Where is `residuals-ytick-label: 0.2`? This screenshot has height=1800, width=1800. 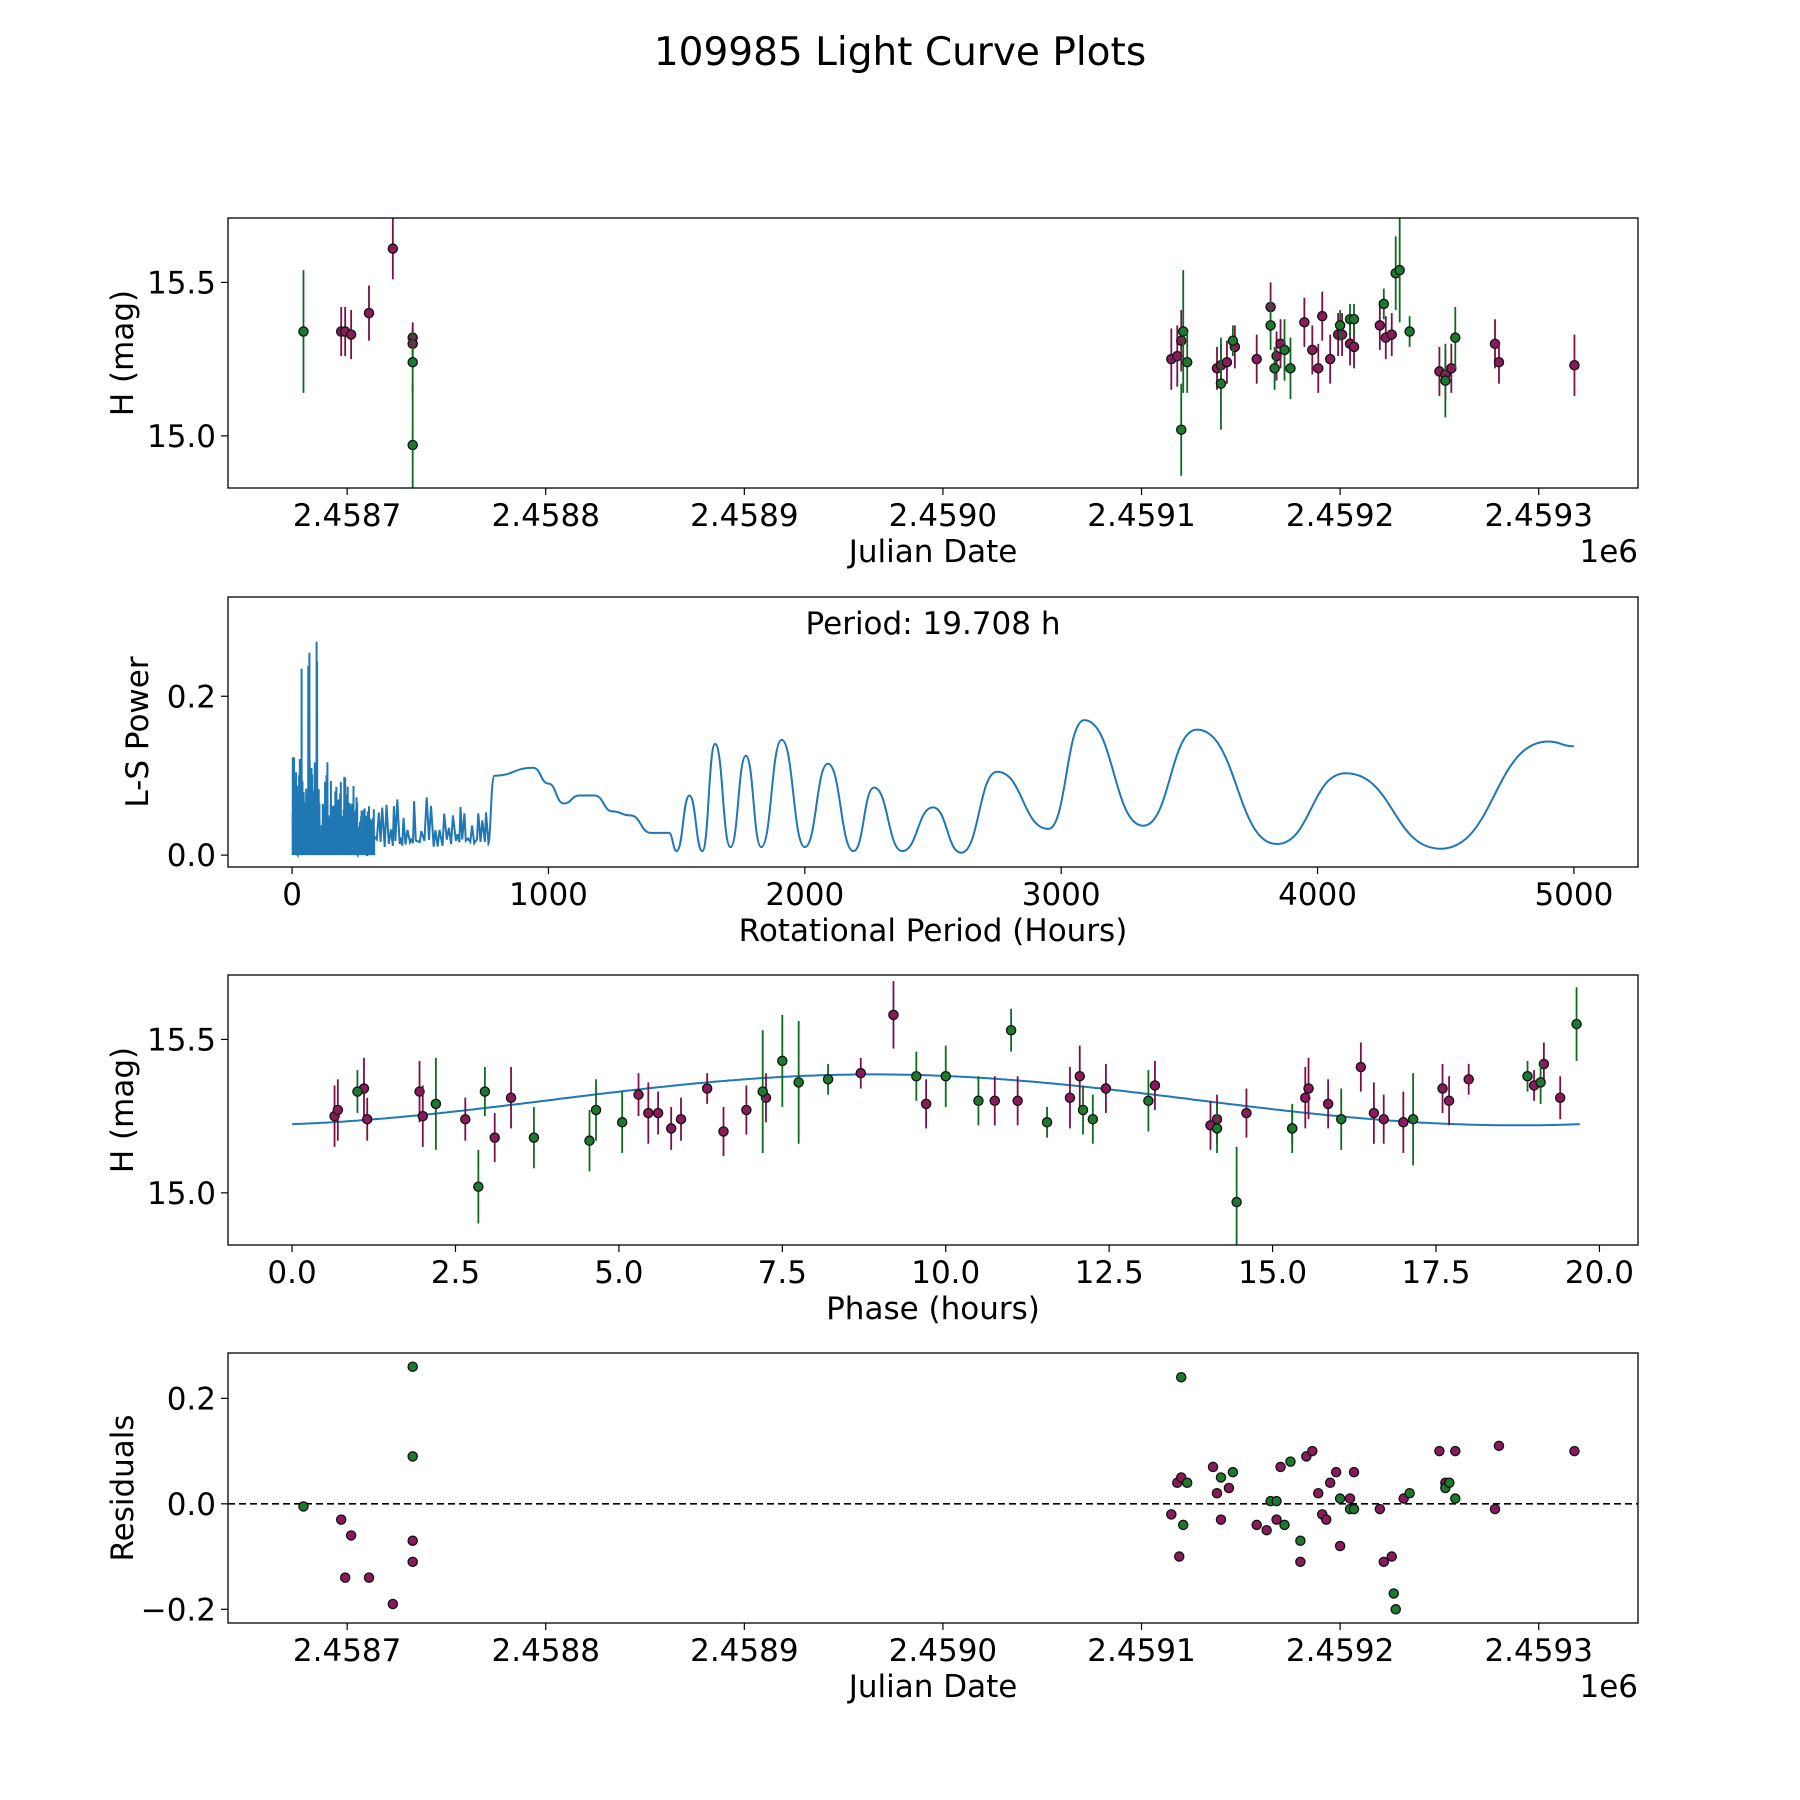 residuals-ytick-label: 0.2 is located at coordinates (191, 1399).